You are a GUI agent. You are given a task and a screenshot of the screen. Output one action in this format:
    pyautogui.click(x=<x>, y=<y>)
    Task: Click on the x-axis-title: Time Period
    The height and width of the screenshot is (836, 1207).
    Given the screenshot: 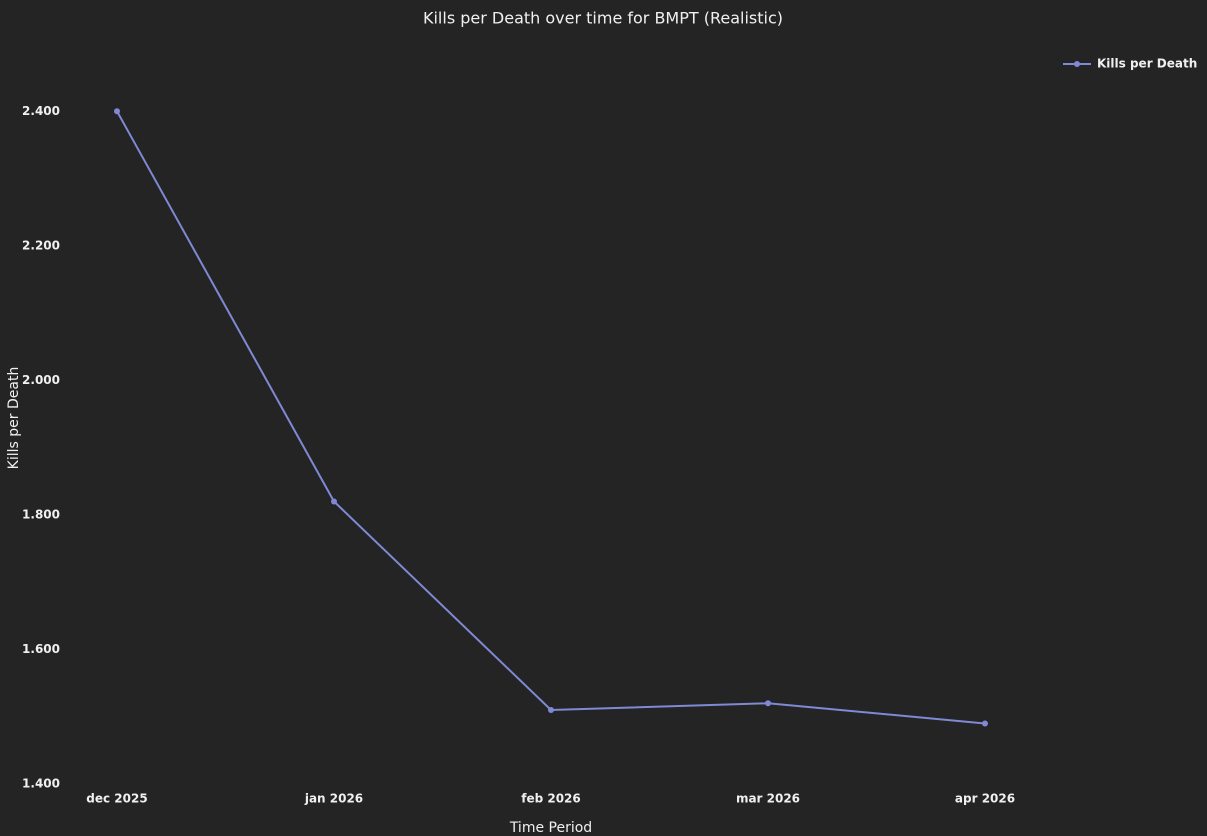 What is the action you would take?
    pyautogui.click(x=550, y=828)
    